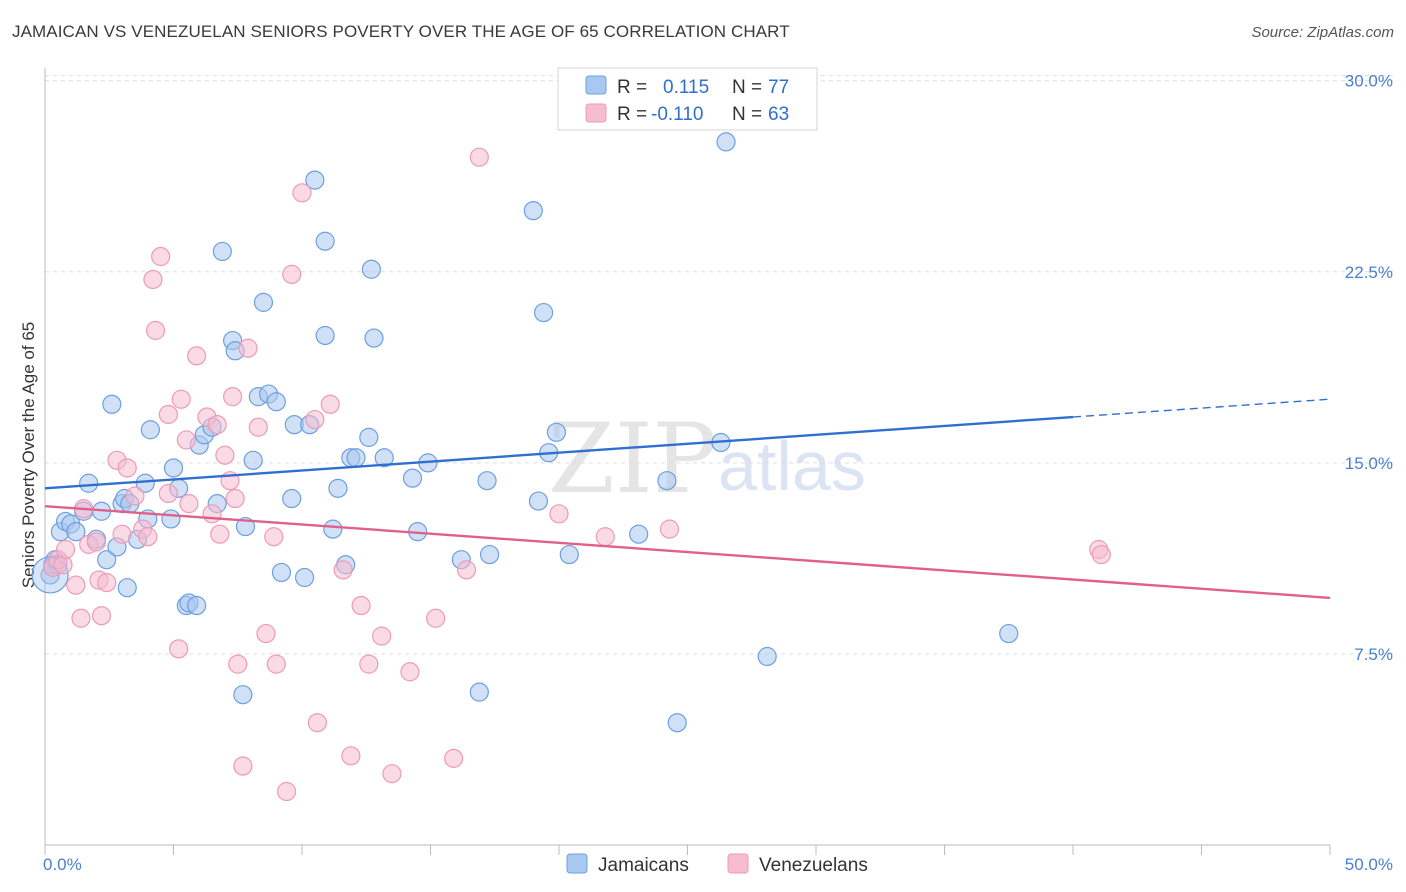  I want to click on y-tick-label-3: 30.0%, so click(1369, 81).